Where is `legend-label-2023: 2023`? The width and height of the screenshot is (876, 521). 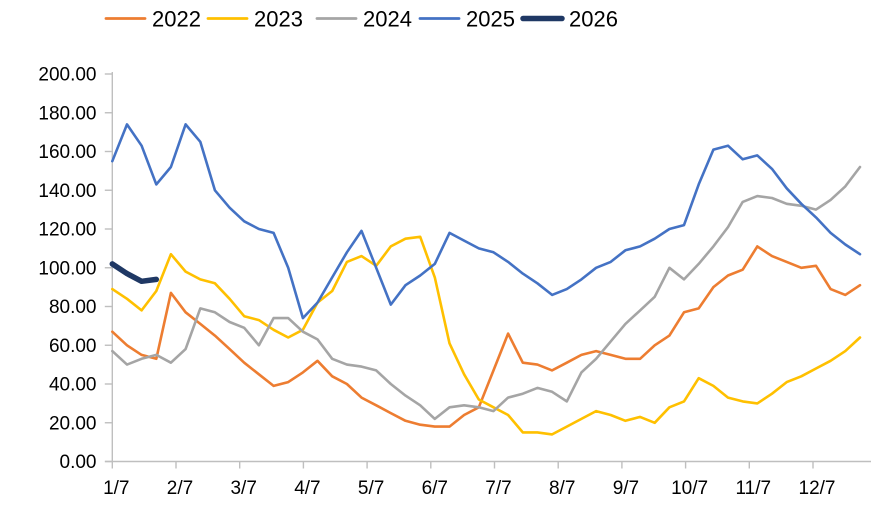 legend-label-2023: 2023 is located at coordinates (278, 19).